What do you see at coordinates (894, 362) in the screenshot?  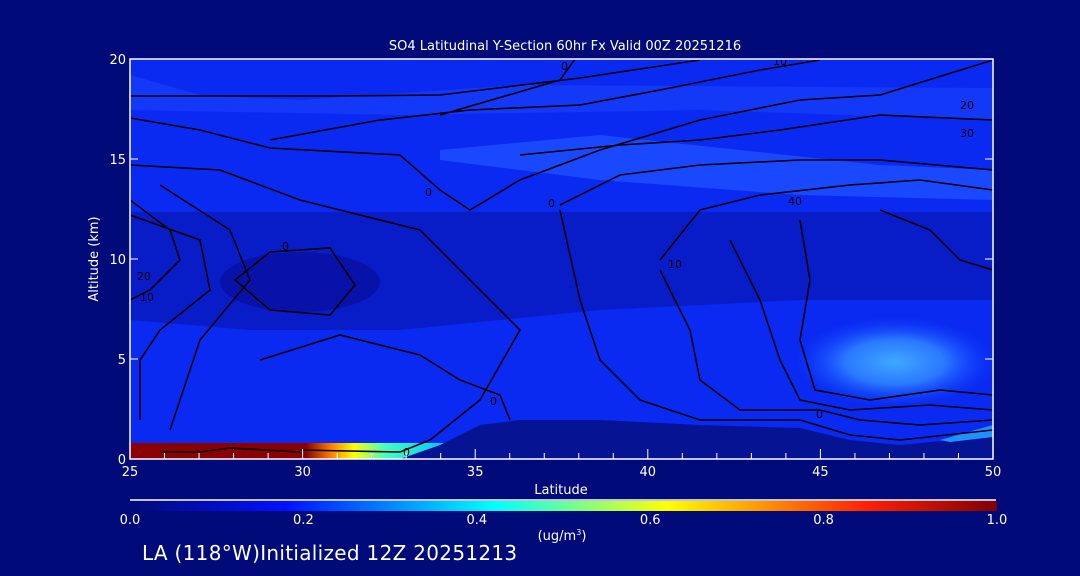 I see `field-secondary-max` at bounding box center [894, 362].